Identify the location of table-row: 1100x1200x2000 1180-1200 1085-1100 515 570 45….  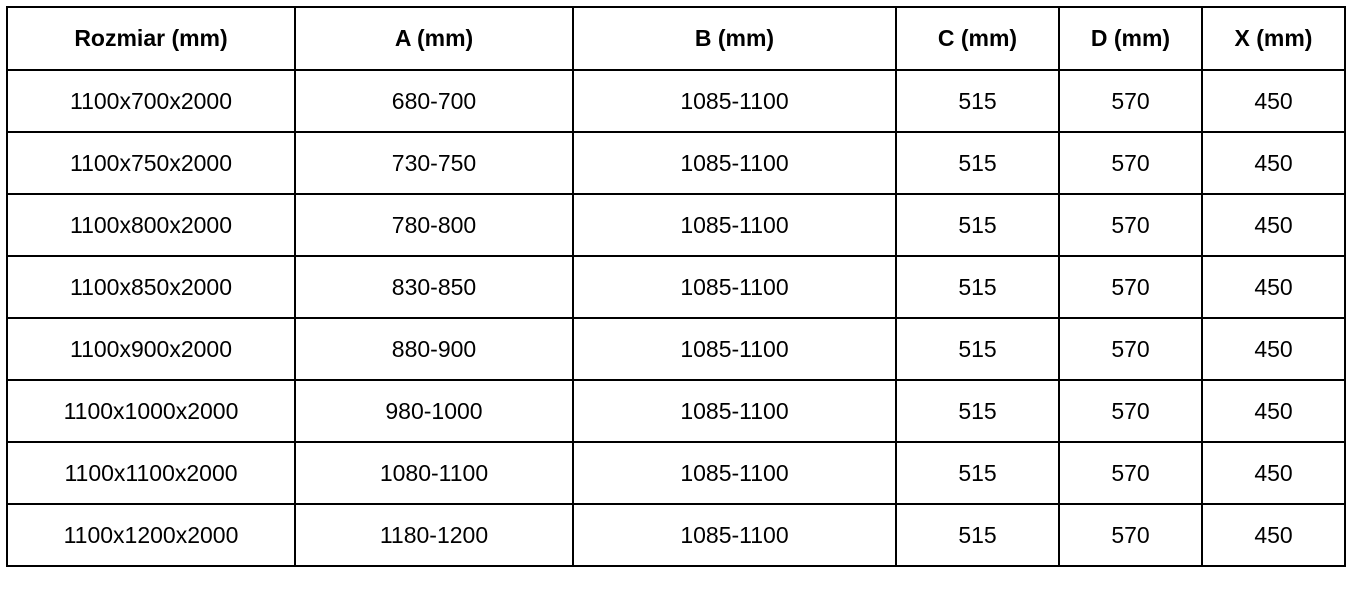
(676, 535).